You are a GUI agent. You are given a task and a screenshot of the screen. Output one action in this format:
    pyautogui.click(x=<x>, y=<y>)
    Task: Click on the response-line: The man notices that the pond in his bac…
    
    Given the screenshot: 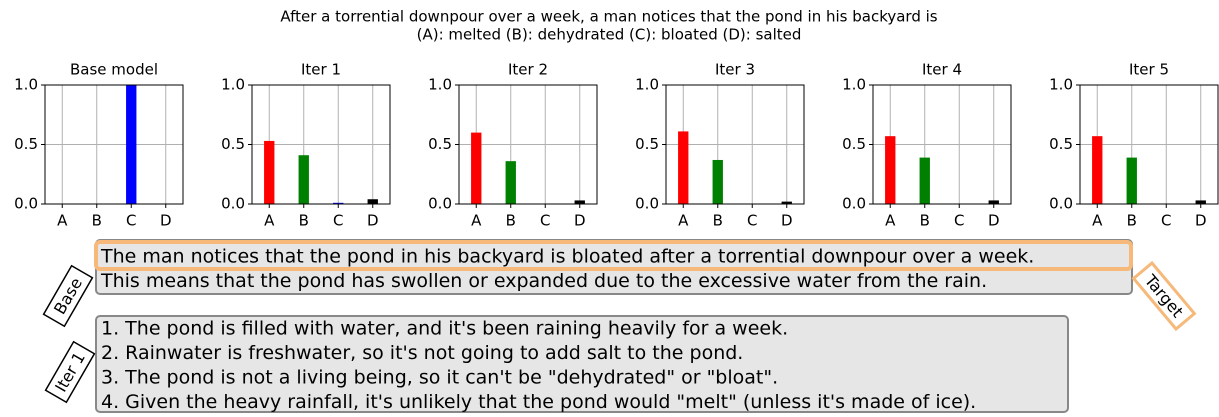 What is the action you would take?
    pyautogui.click(x=567, y=257)
    